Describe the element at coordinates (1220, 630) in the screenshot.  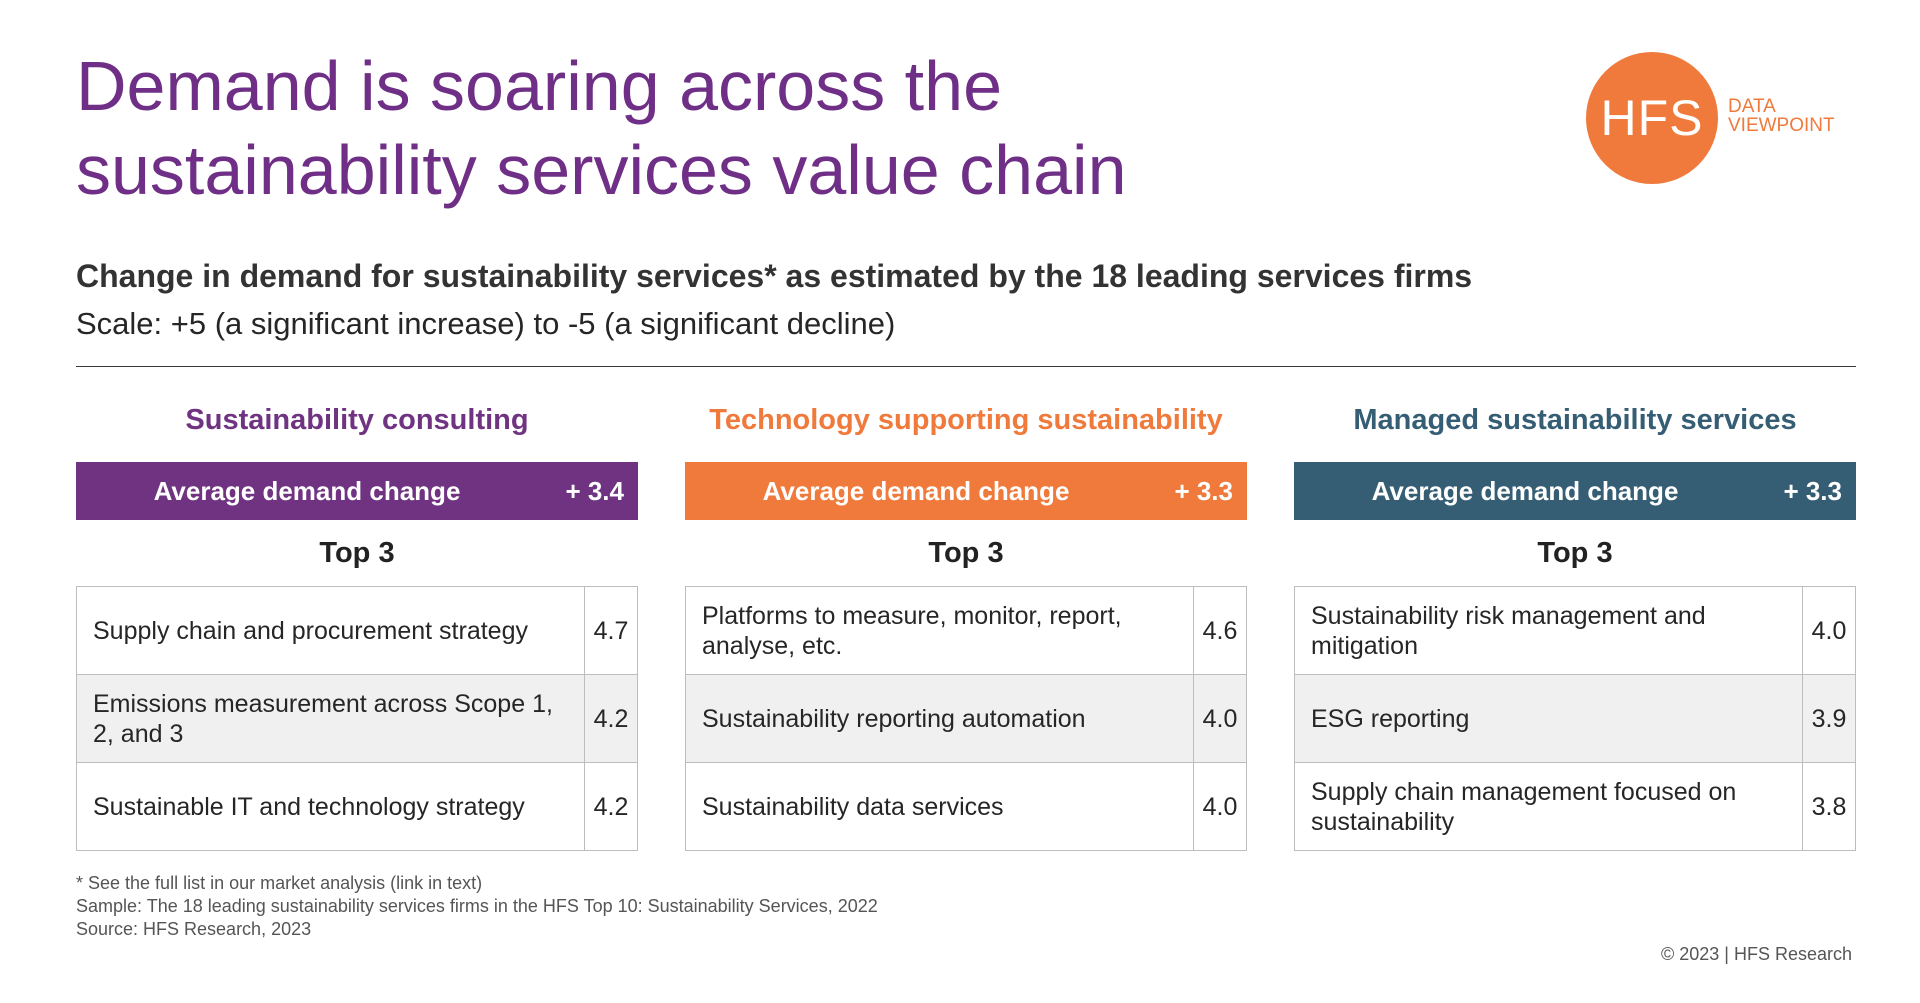
I see `item-score: 4.6` at that location.